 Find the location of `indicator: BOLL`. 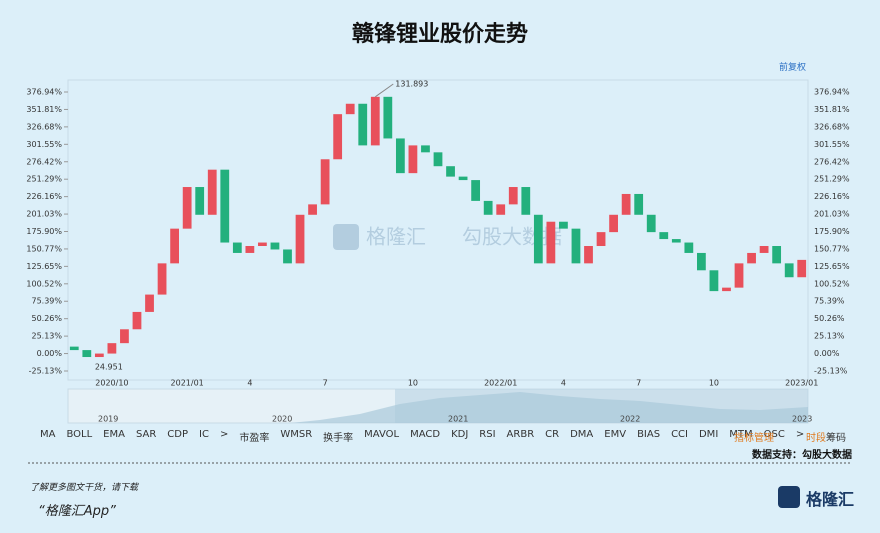

indicator: BOLL is located at coordinates (79, 434).